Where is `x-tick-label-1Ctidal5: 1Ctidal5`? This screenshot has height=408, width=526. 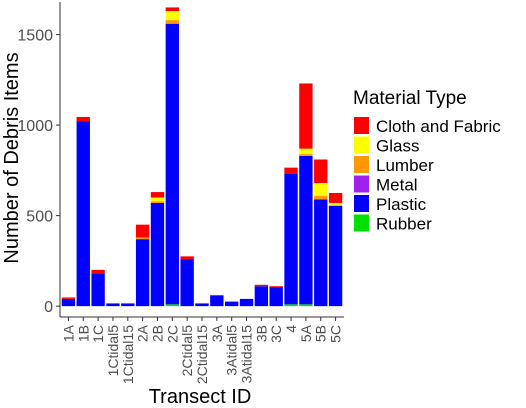 x-tick-label-1Ctidal5: 1Ctidal5 is located at coordinates (113, 351).